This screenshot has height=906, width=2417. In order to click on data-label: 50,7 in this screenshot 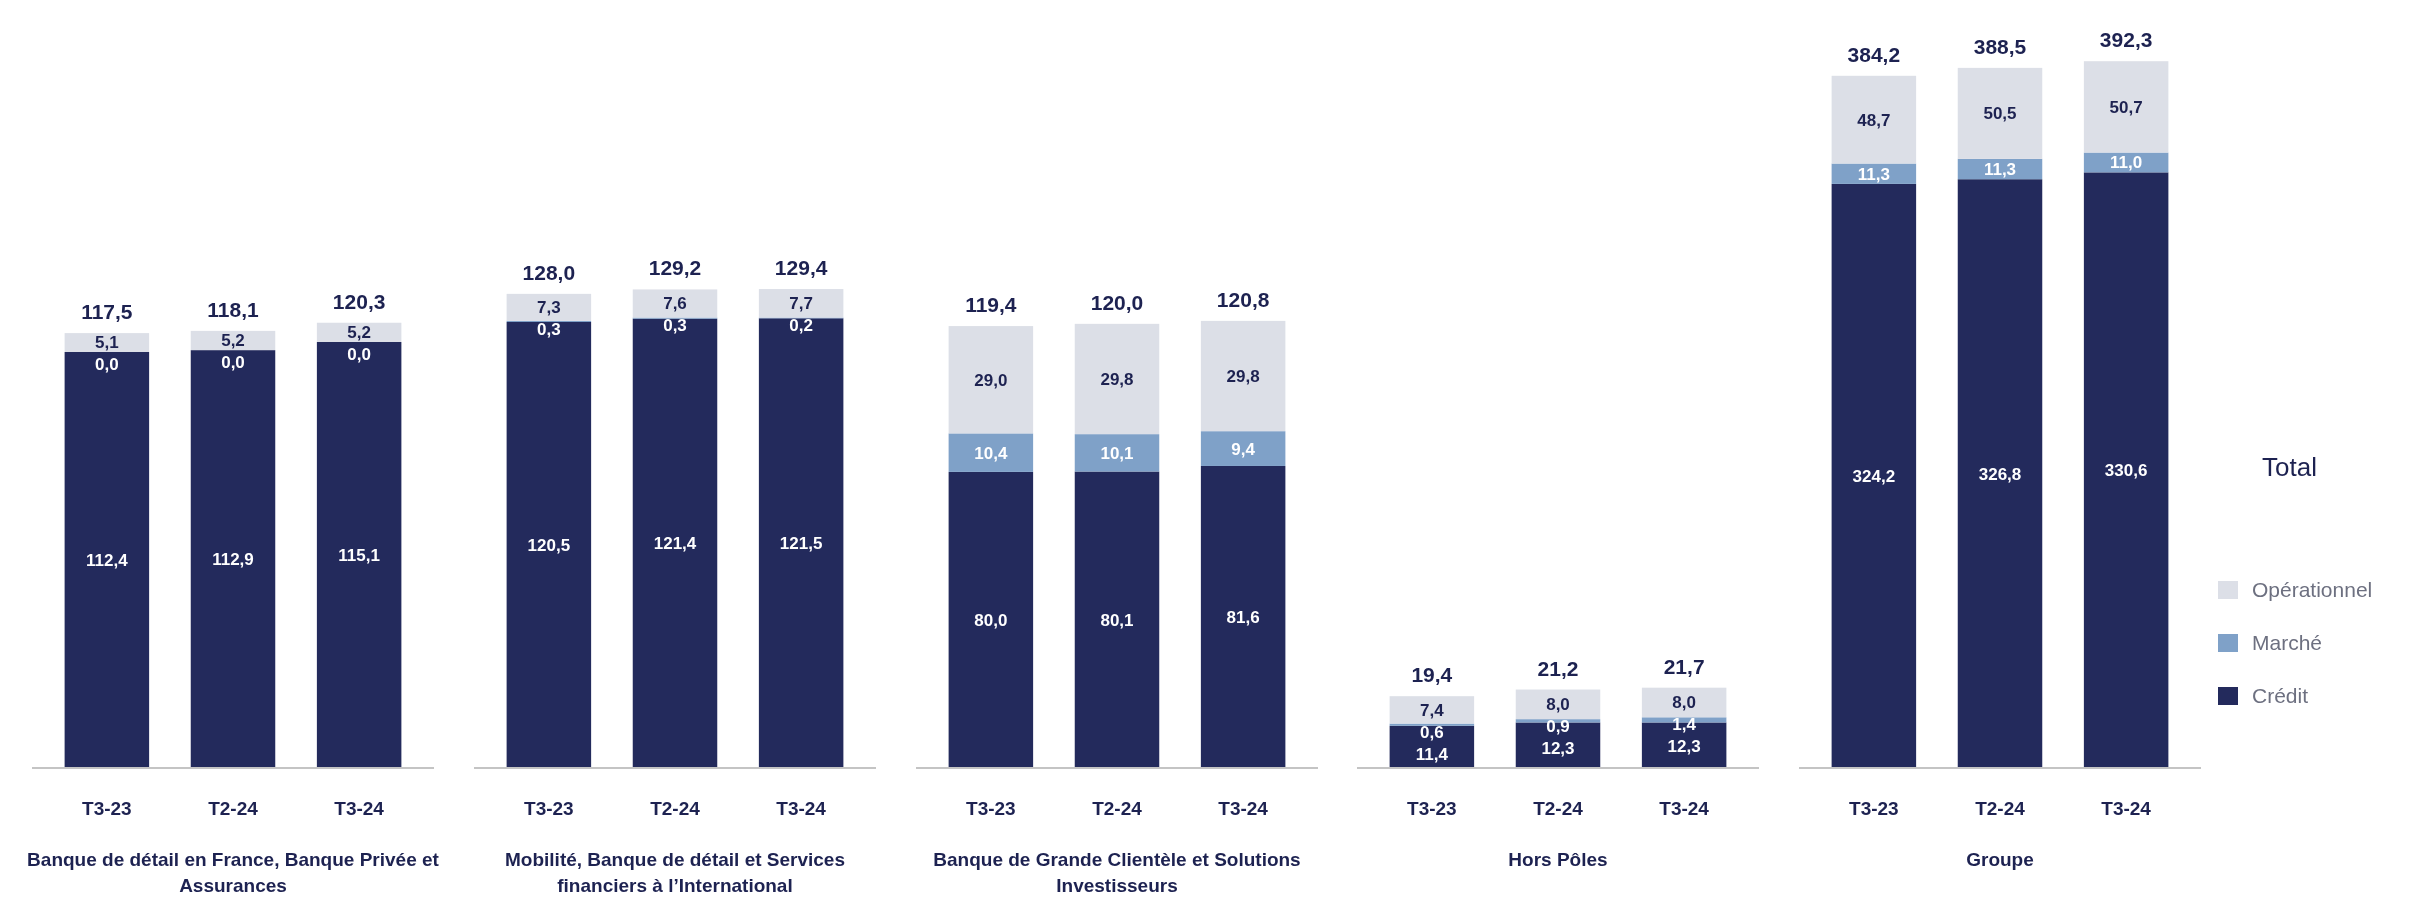, I will do `click(2126, 107)`.